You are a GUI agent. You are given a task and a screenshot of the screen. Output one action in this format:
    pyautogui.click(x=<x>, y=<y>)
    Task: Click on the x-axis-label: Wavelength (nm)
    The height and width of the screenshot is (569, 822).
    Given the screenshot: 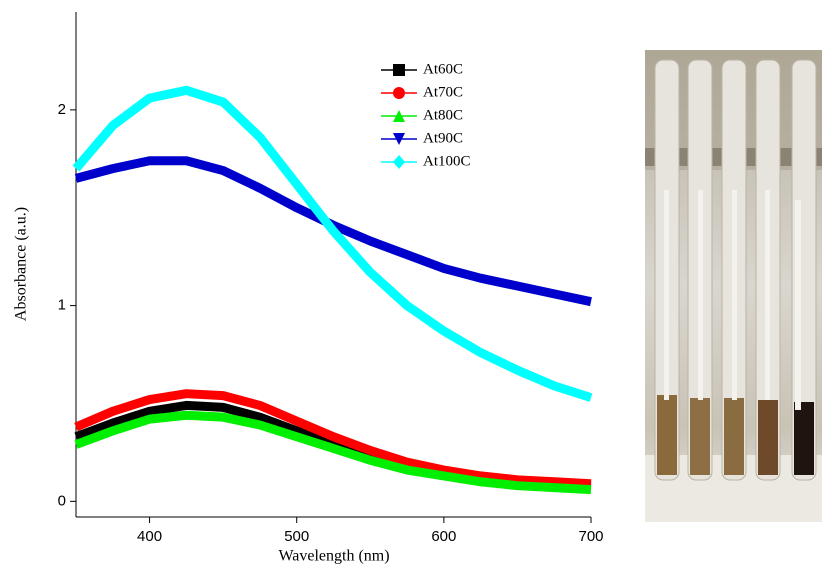 What is the action you would take?
    pyautogui.click(x=333, y=556)
    